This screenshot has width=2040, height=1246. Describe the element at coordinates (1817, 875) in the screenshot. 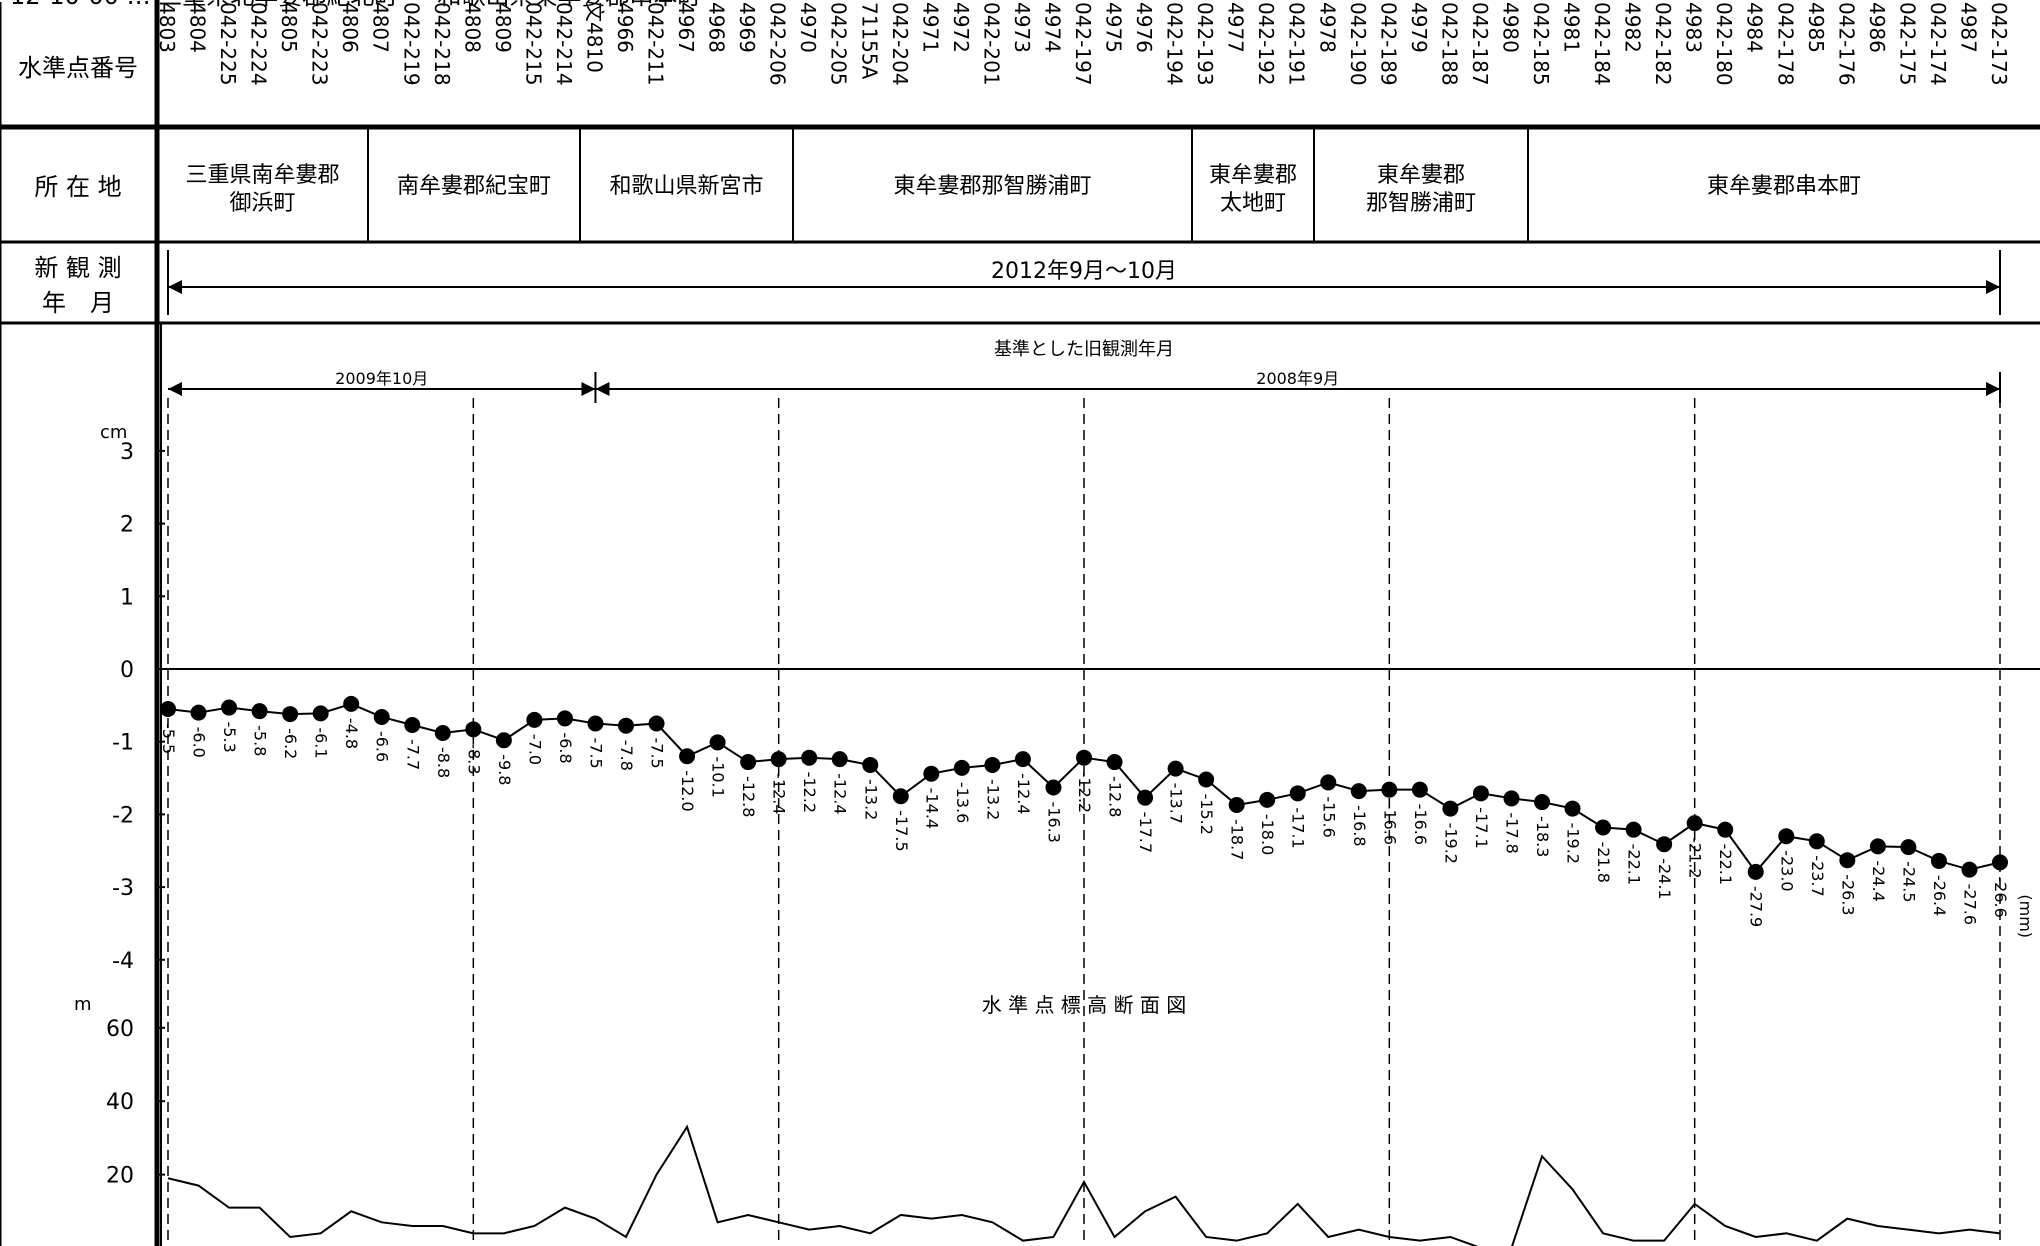

I see `displacement-label: -23.7` at that location.